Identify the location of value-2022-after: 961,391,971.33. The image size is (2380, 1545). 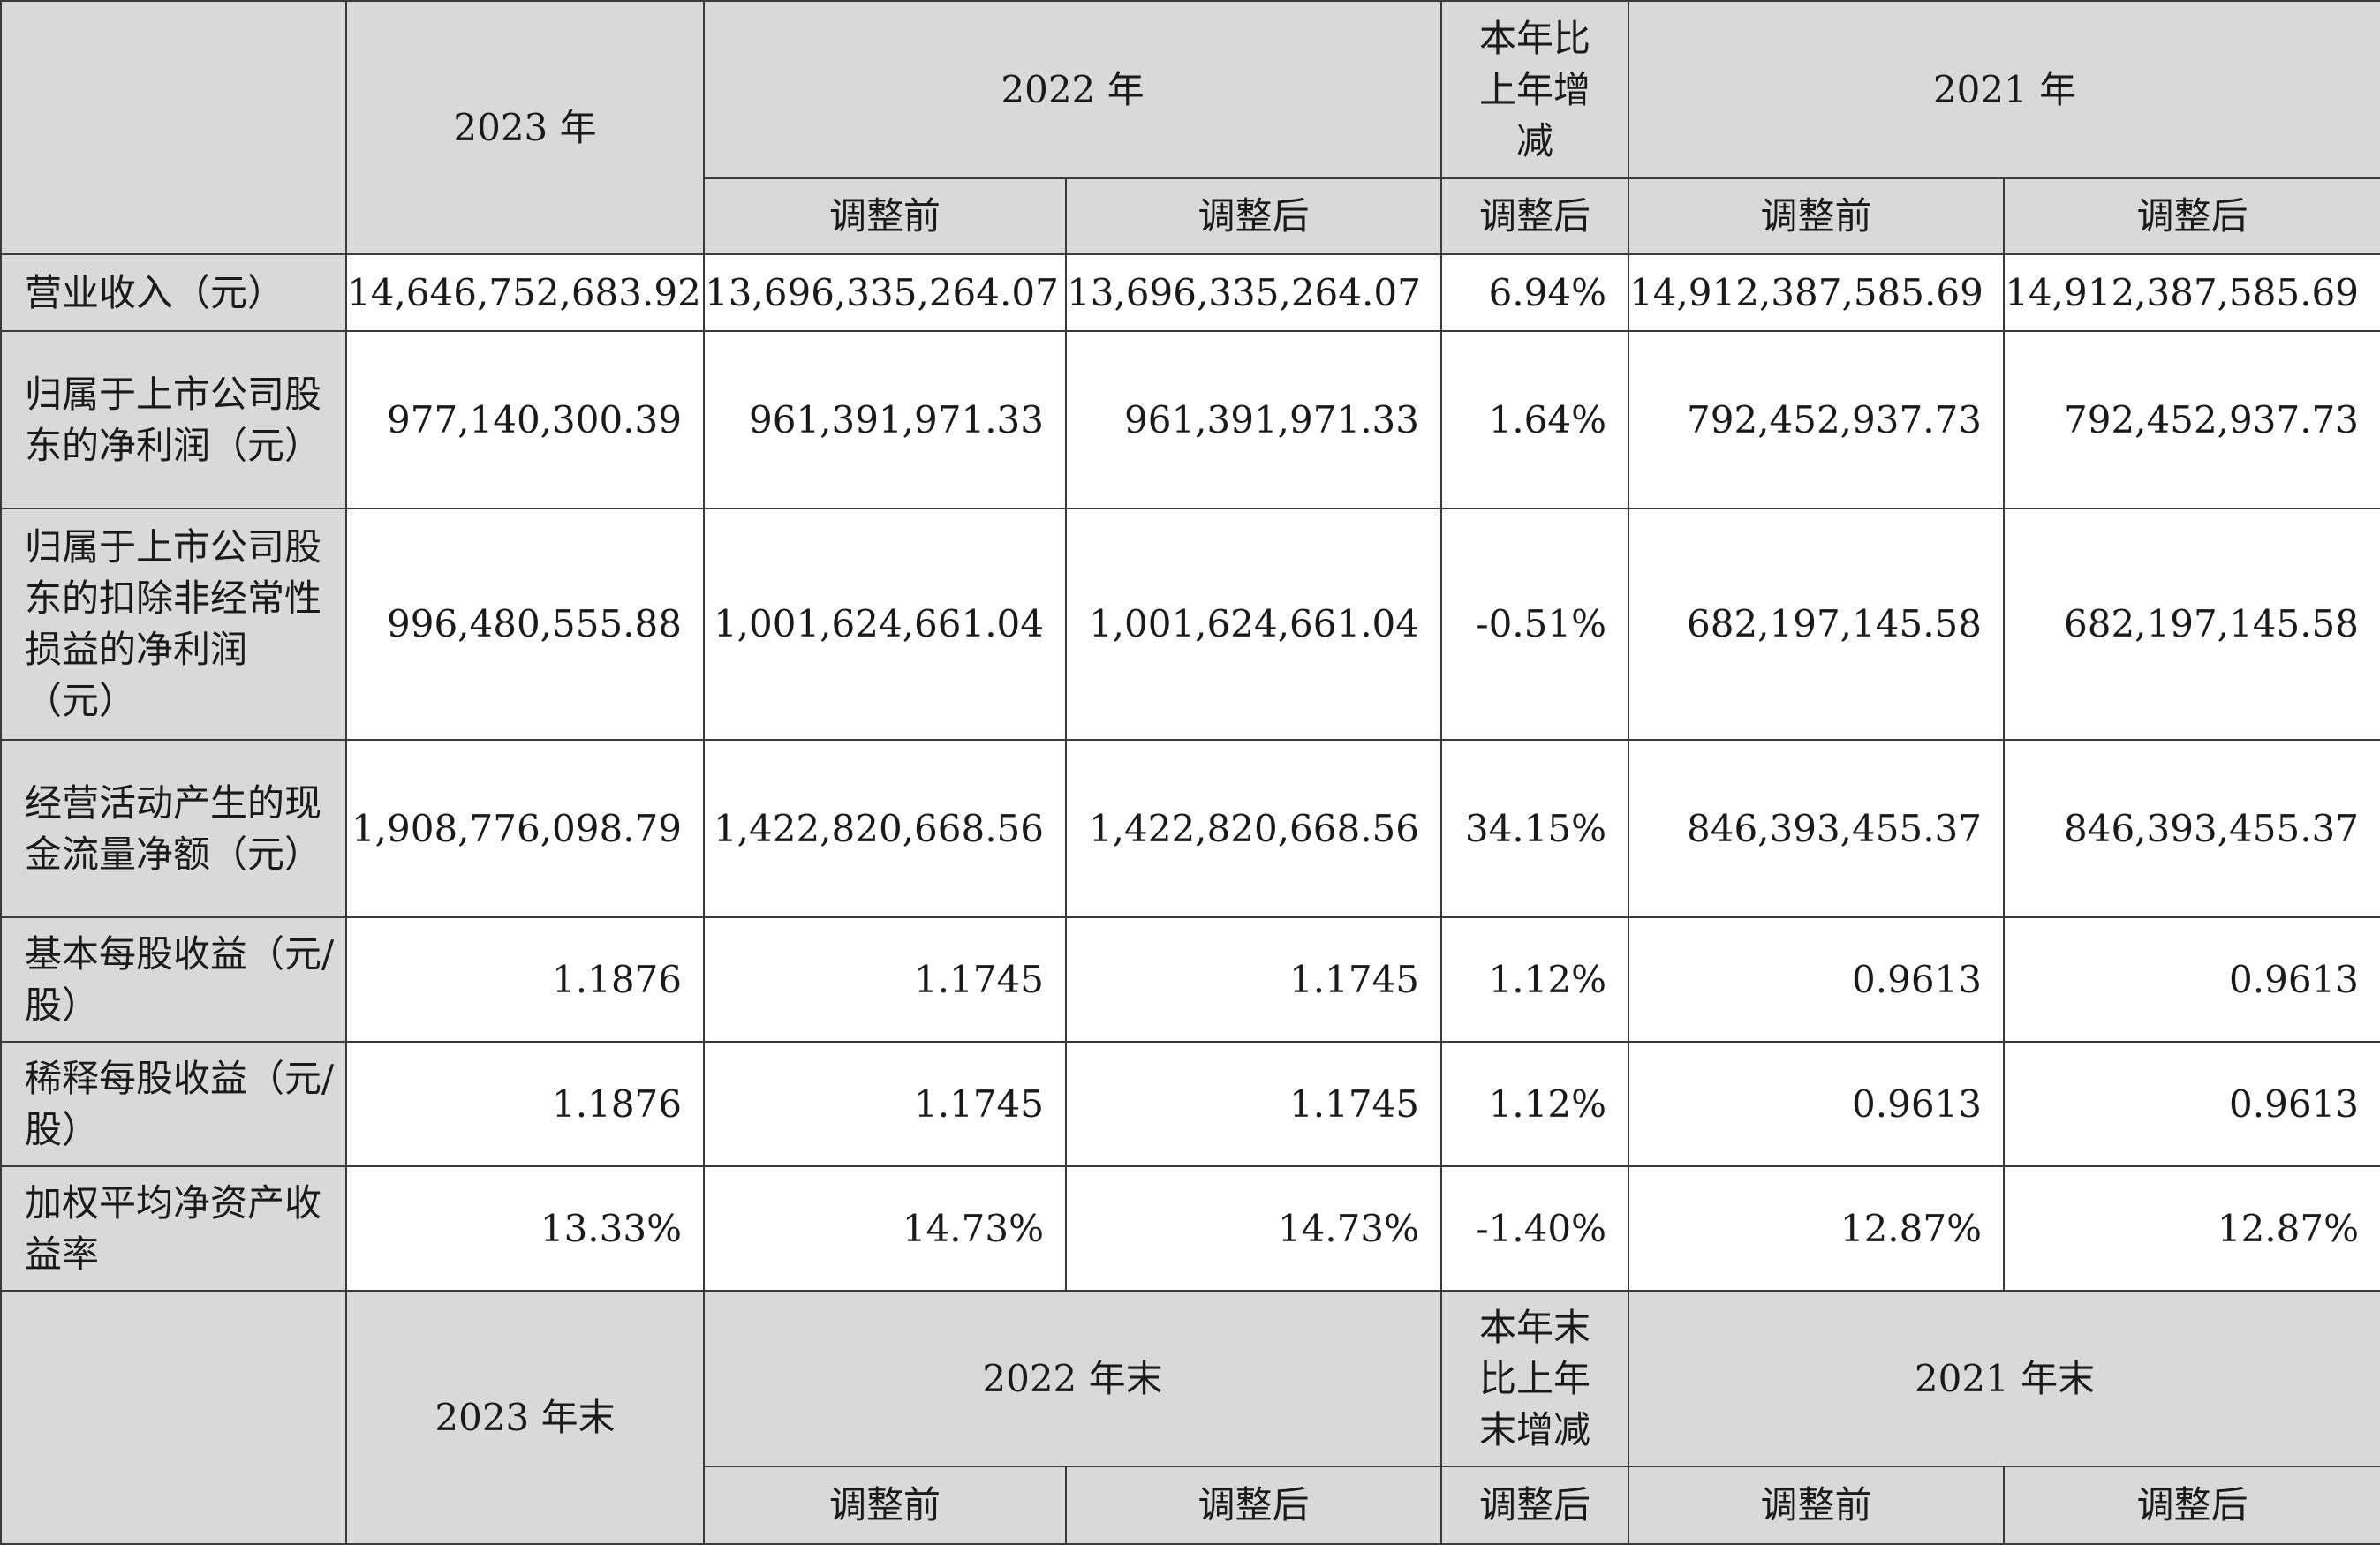
(1253, 420).